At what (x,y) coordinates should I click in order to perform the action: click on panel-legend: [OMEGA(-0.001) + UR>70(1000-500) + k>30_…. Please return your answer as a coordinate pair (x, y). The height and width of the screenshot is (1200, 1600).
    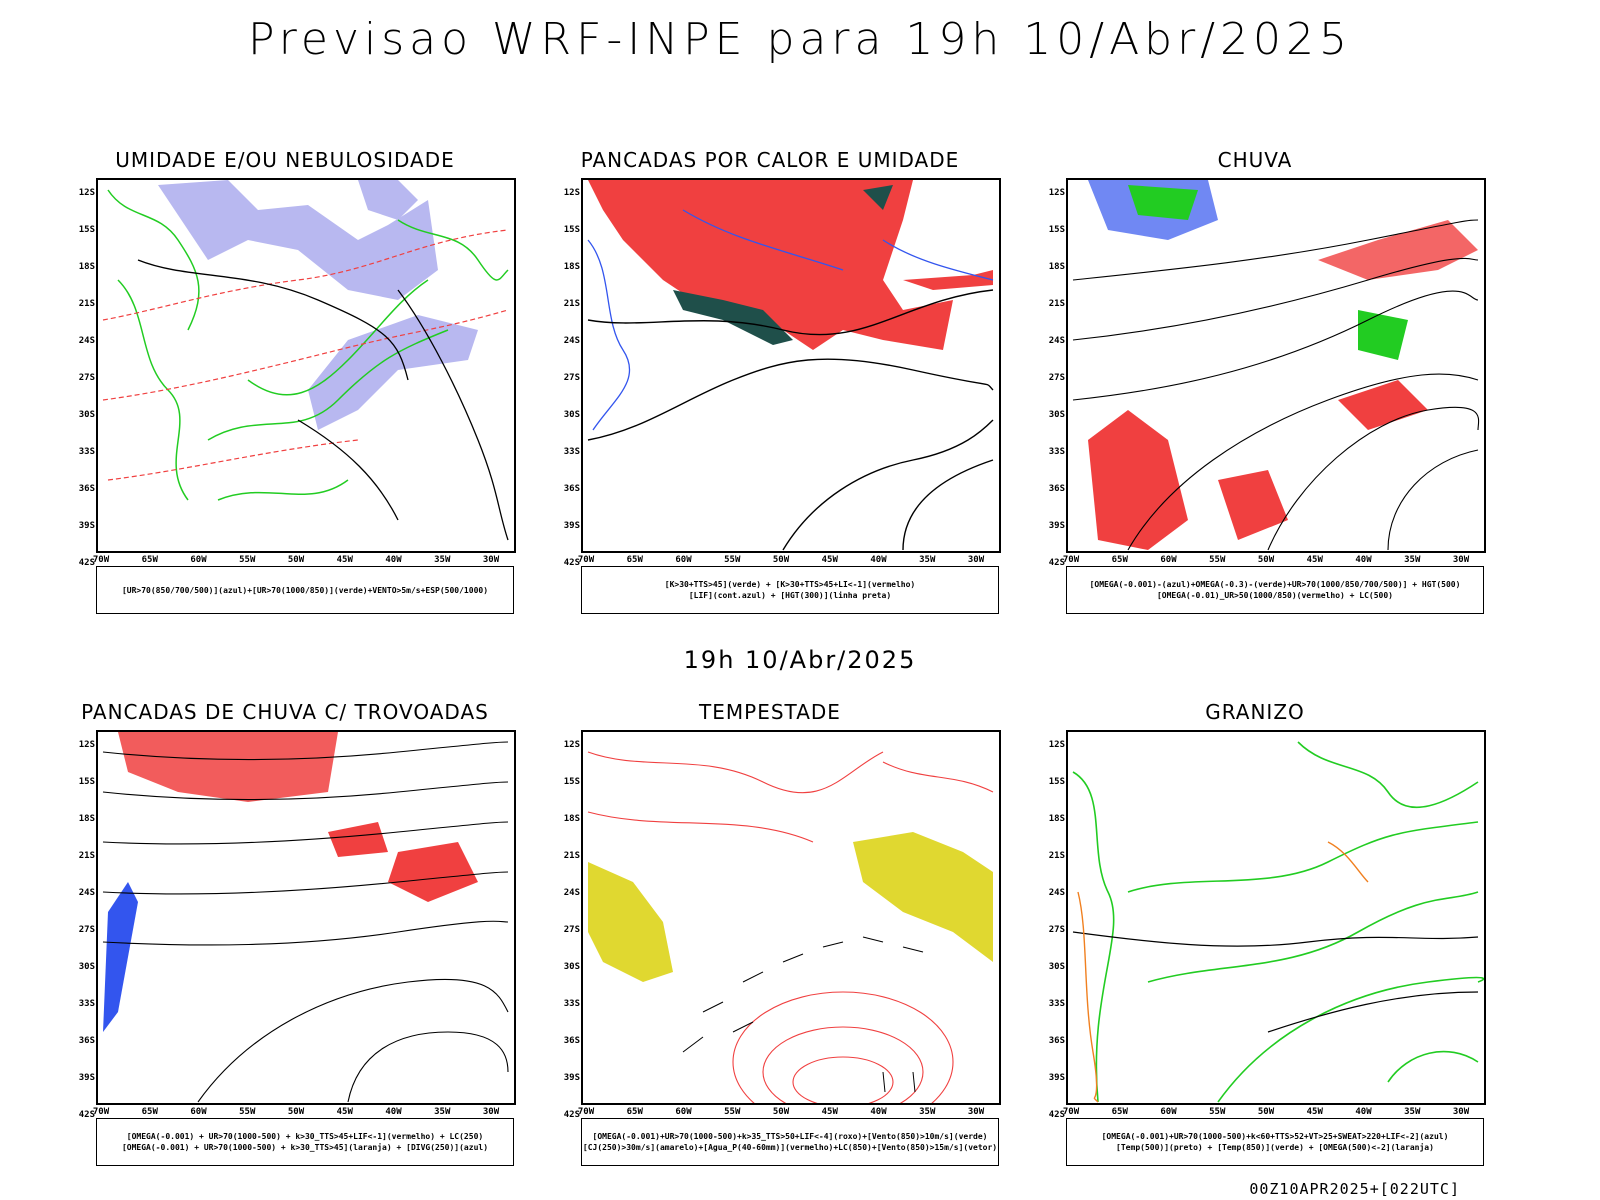
    Looking at the image, I should click on (305, 1142).